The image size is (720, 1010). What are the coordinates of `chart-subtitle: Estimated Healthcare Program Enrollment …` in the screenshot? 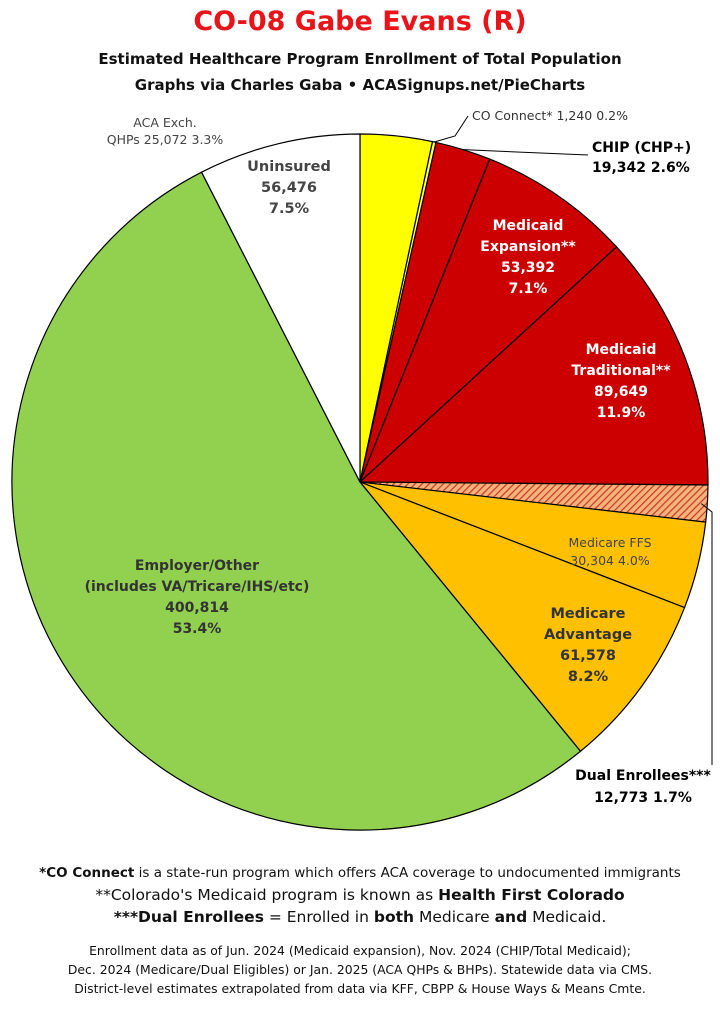 It's located at (360, 59).